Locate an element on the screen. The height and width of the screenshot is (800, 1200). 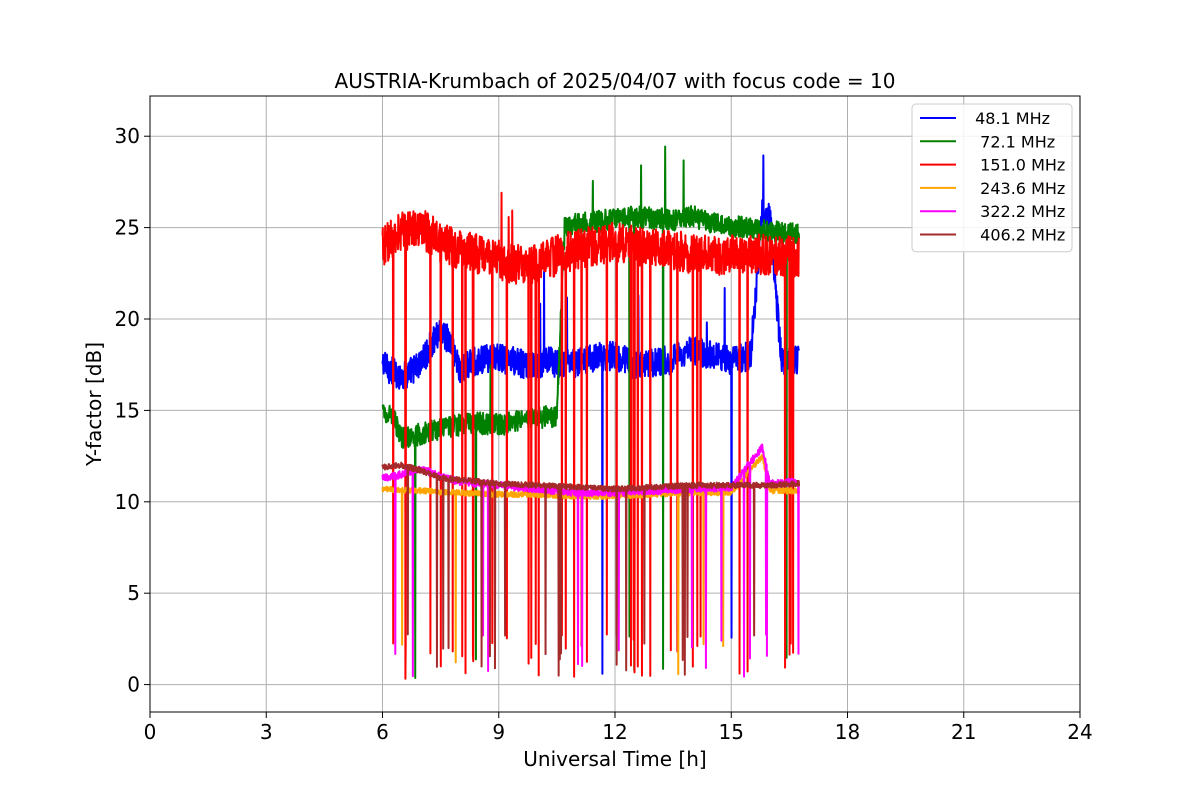
x-tick-label: 3 is located at coordinates (266, 732).